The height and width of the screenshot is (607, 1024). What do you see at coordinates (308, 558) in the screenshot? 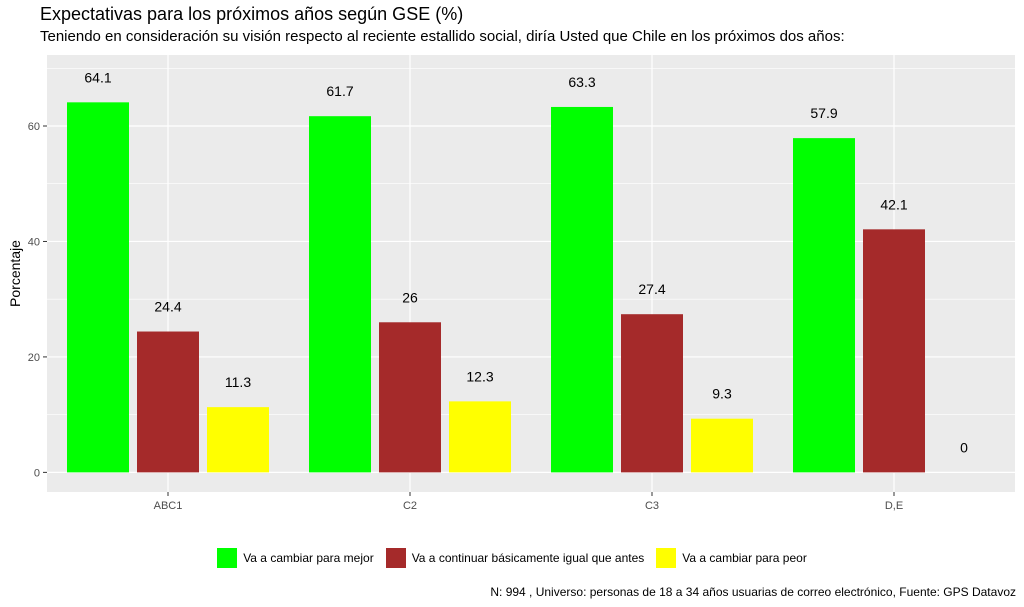
I see `legend-label: Va a cambiar para mejor` at bounding box center [308, 558].